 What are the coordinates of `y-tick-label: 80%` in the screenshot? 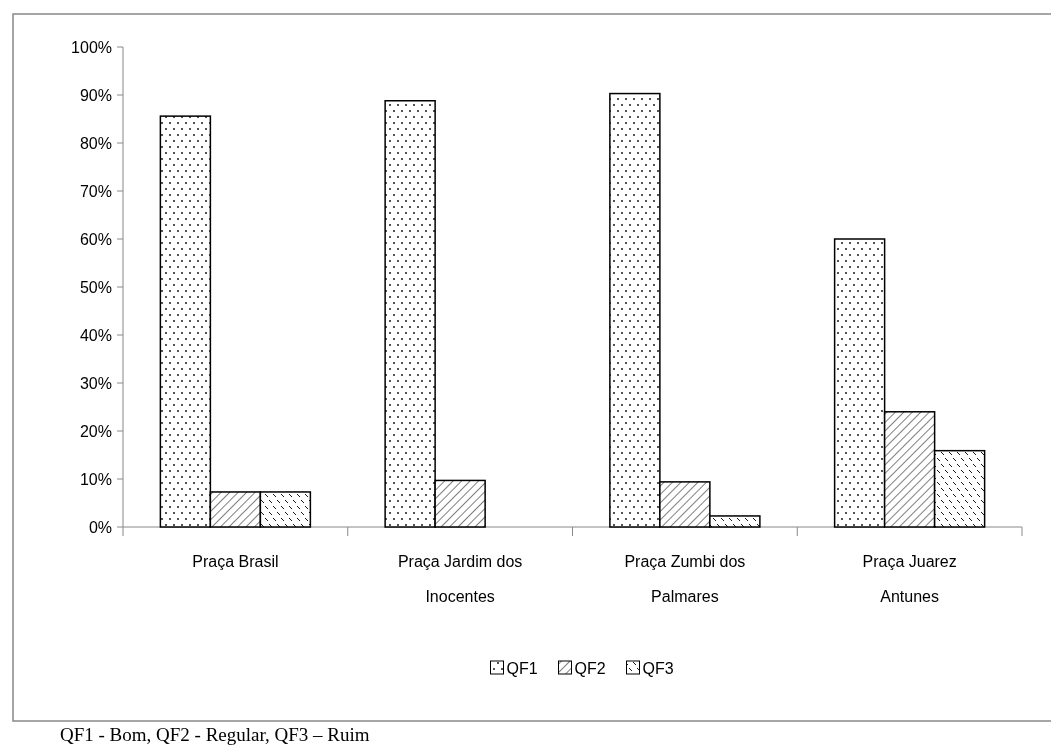 It's located at (95, 143).